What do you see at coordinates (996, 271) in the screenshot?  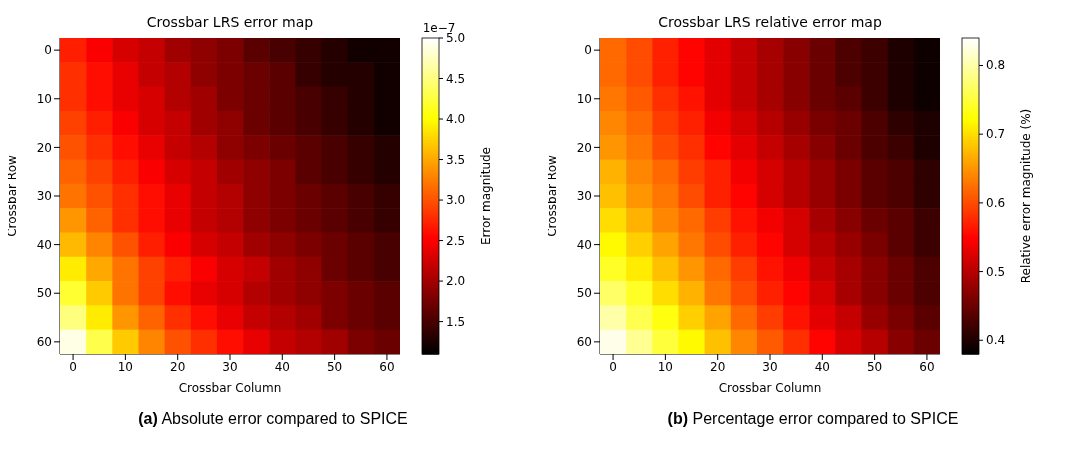 I see `color-bar-label: 0.5` at bounding box center [996, 271].